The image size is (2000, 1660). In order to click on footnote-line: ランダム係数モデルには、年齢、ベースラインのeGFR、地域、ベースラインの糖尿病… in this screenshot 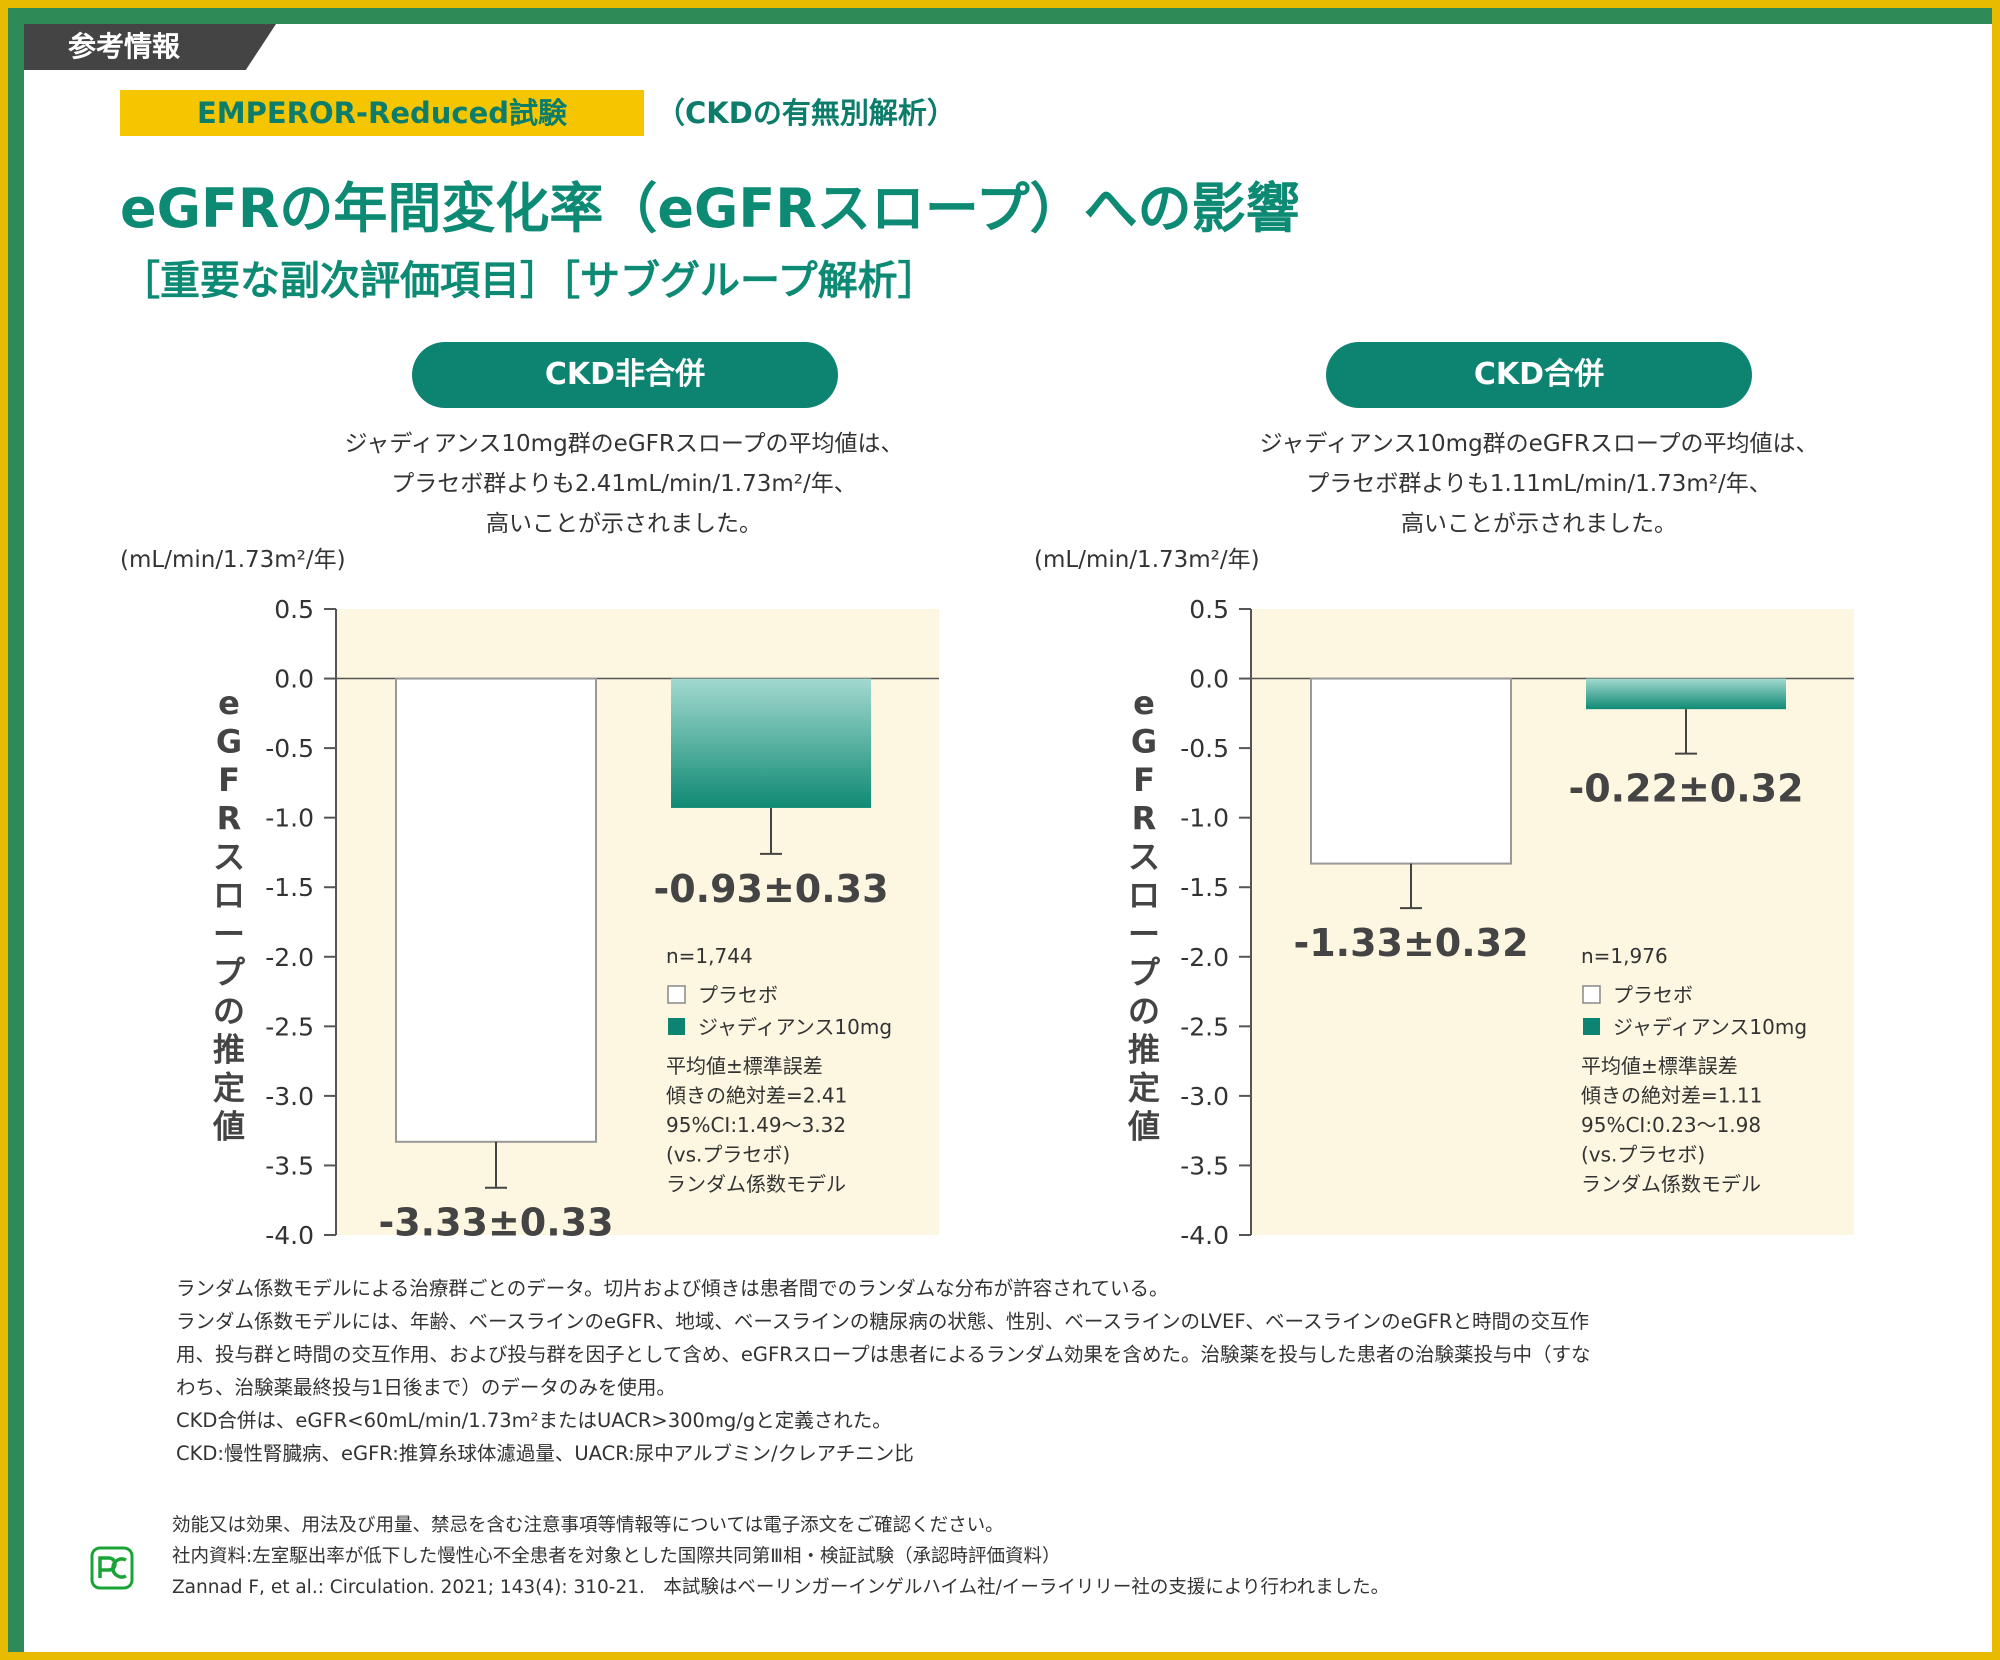, I will do `click(882, 1321)`.